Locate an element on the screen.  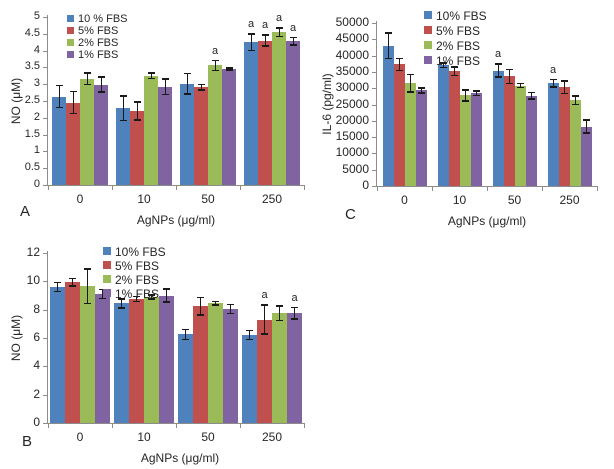
bar-series0-cat0 is located at coordinates (57, 355).